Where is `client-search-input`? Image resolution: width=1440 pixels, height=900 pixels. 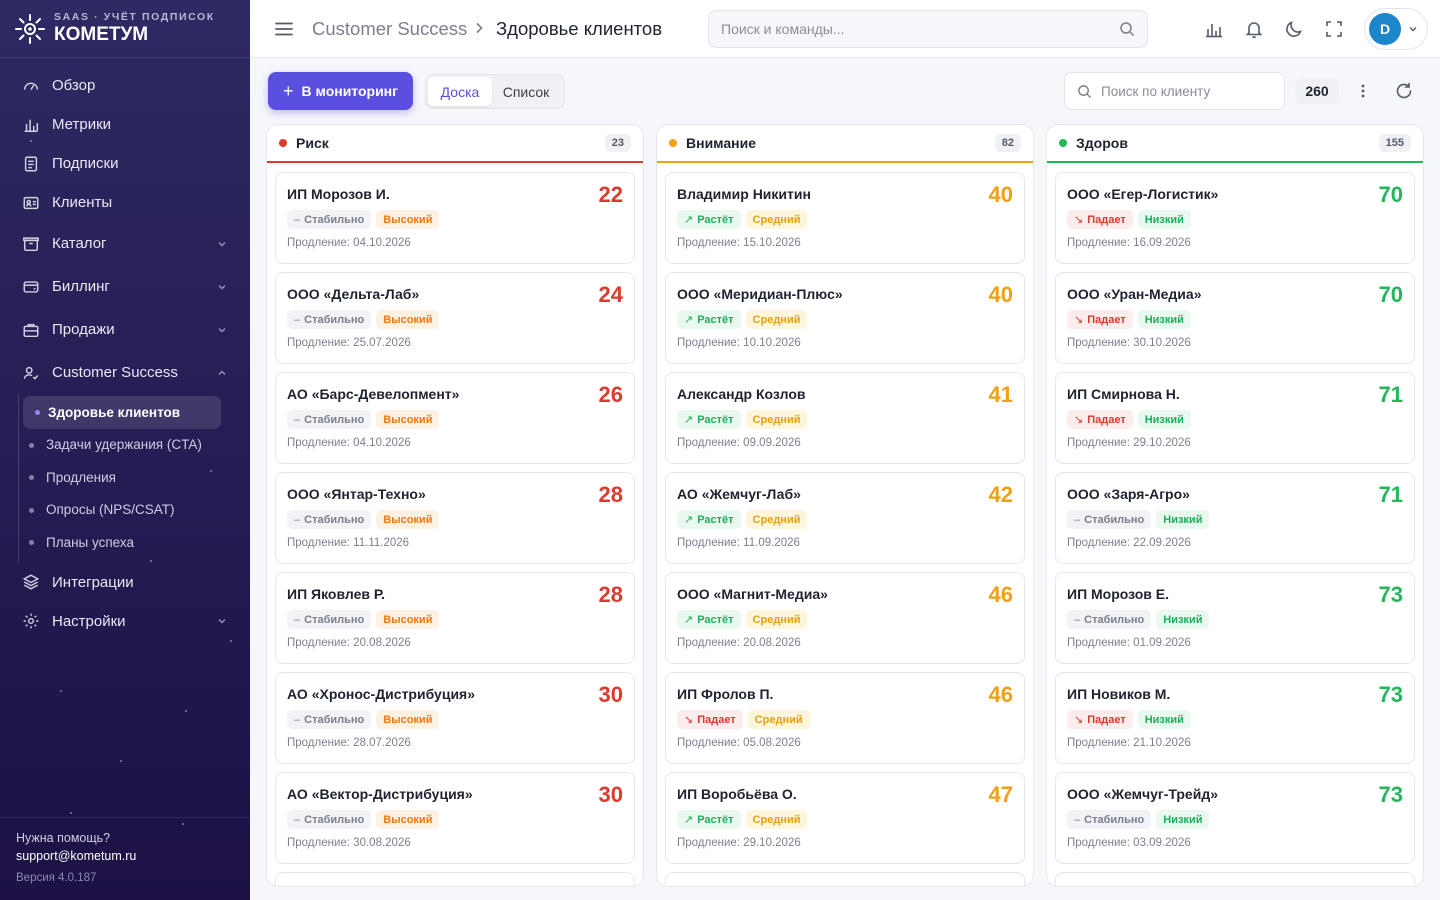 client-search-input is located at coordinates (1190, 91).